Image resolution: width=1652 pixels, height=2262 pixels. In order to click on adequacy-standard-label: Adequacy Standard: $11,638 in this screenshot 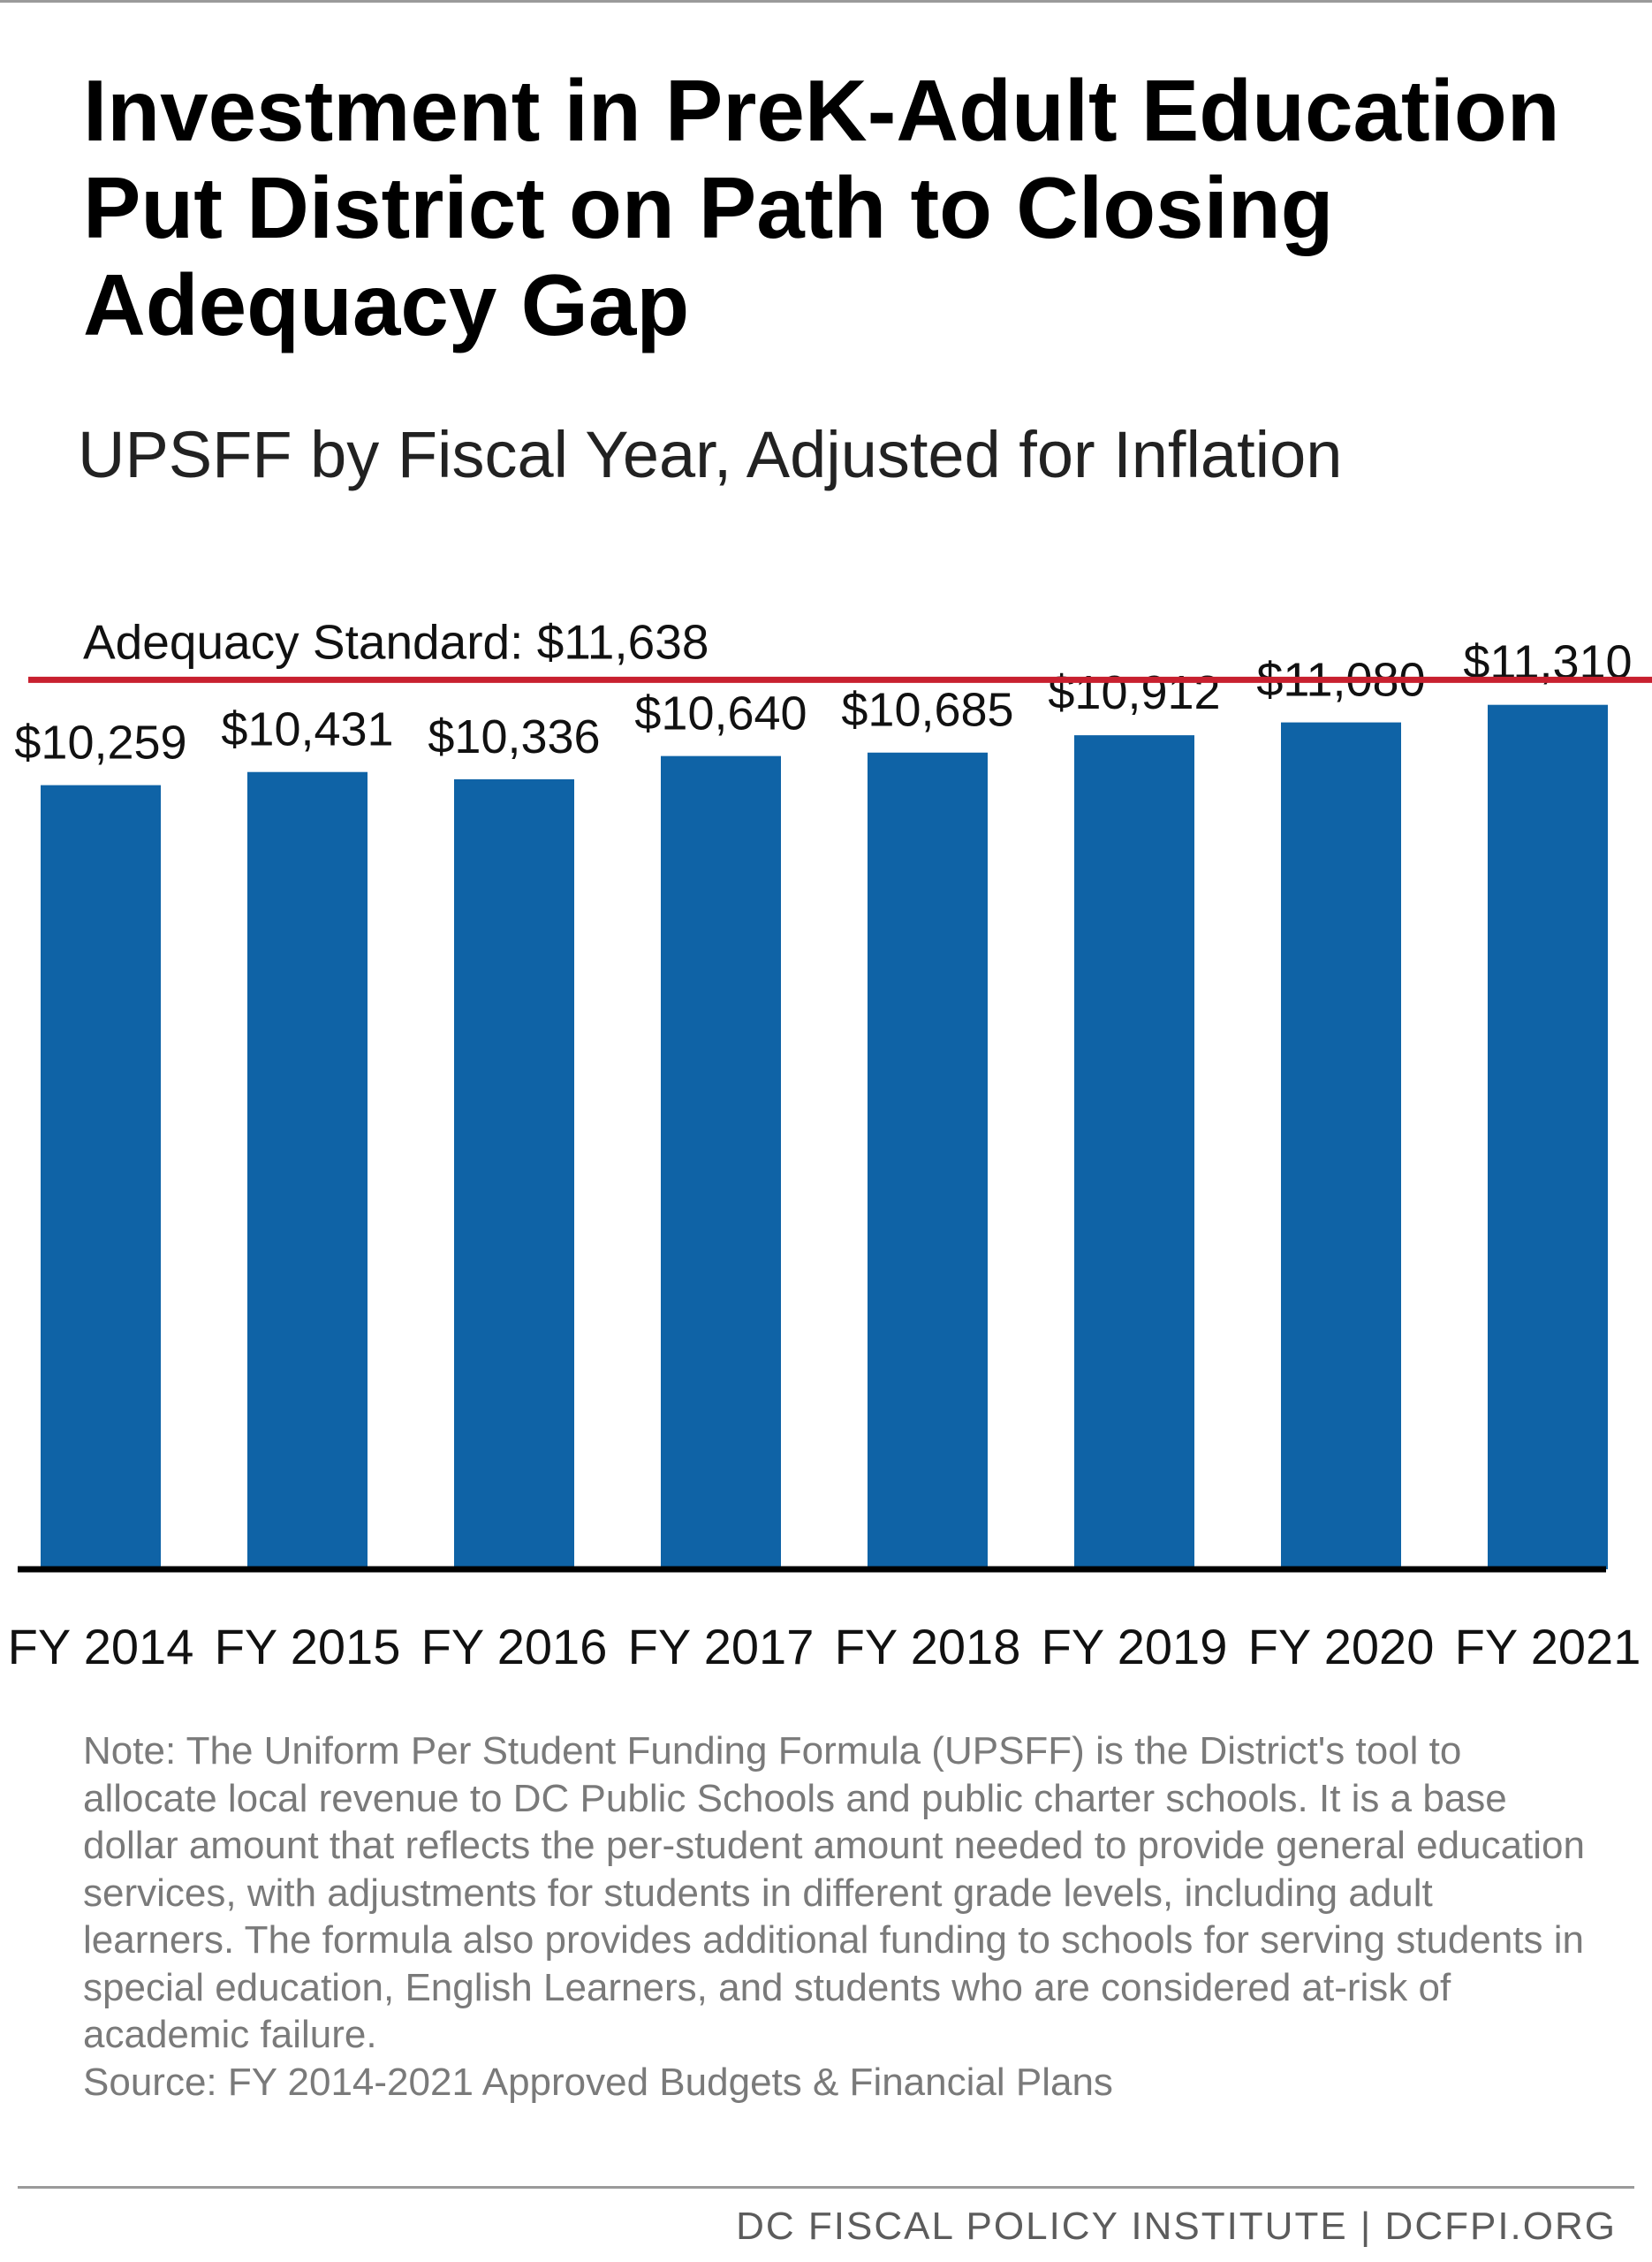, I will do `click(396, 641)`.